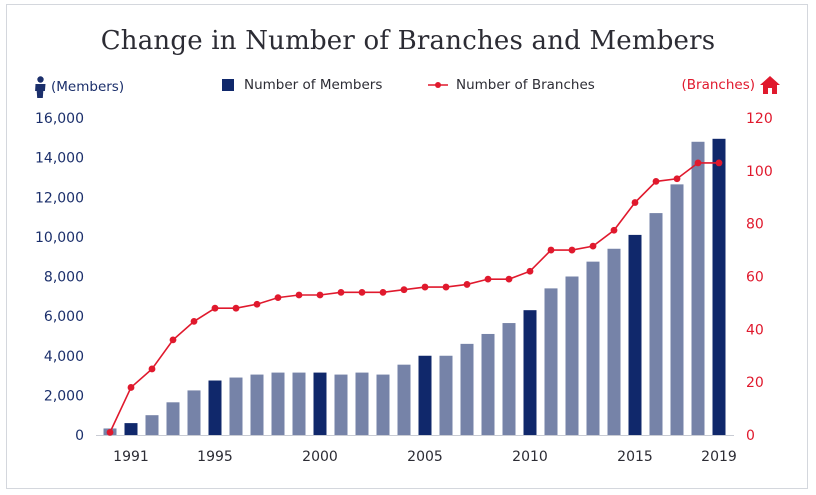 The height and width of the screenshot is (495, 816). I want to click on right-axis-label: (Branches), so click(718, 85).